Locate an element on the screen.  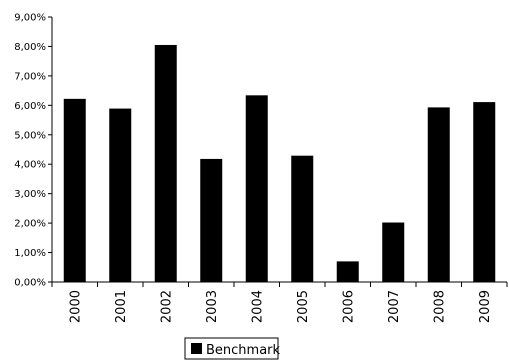
y-tick-label: 0,00% is located at coordinates (30, 283).